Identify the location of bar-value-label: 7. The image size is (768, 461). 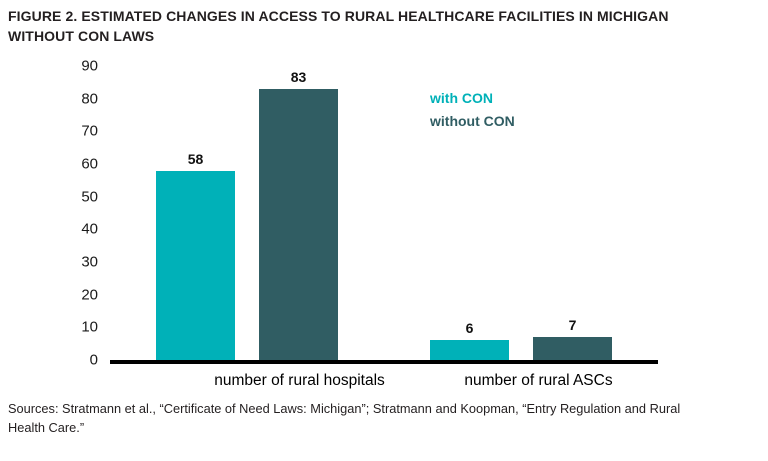
(572, 325).